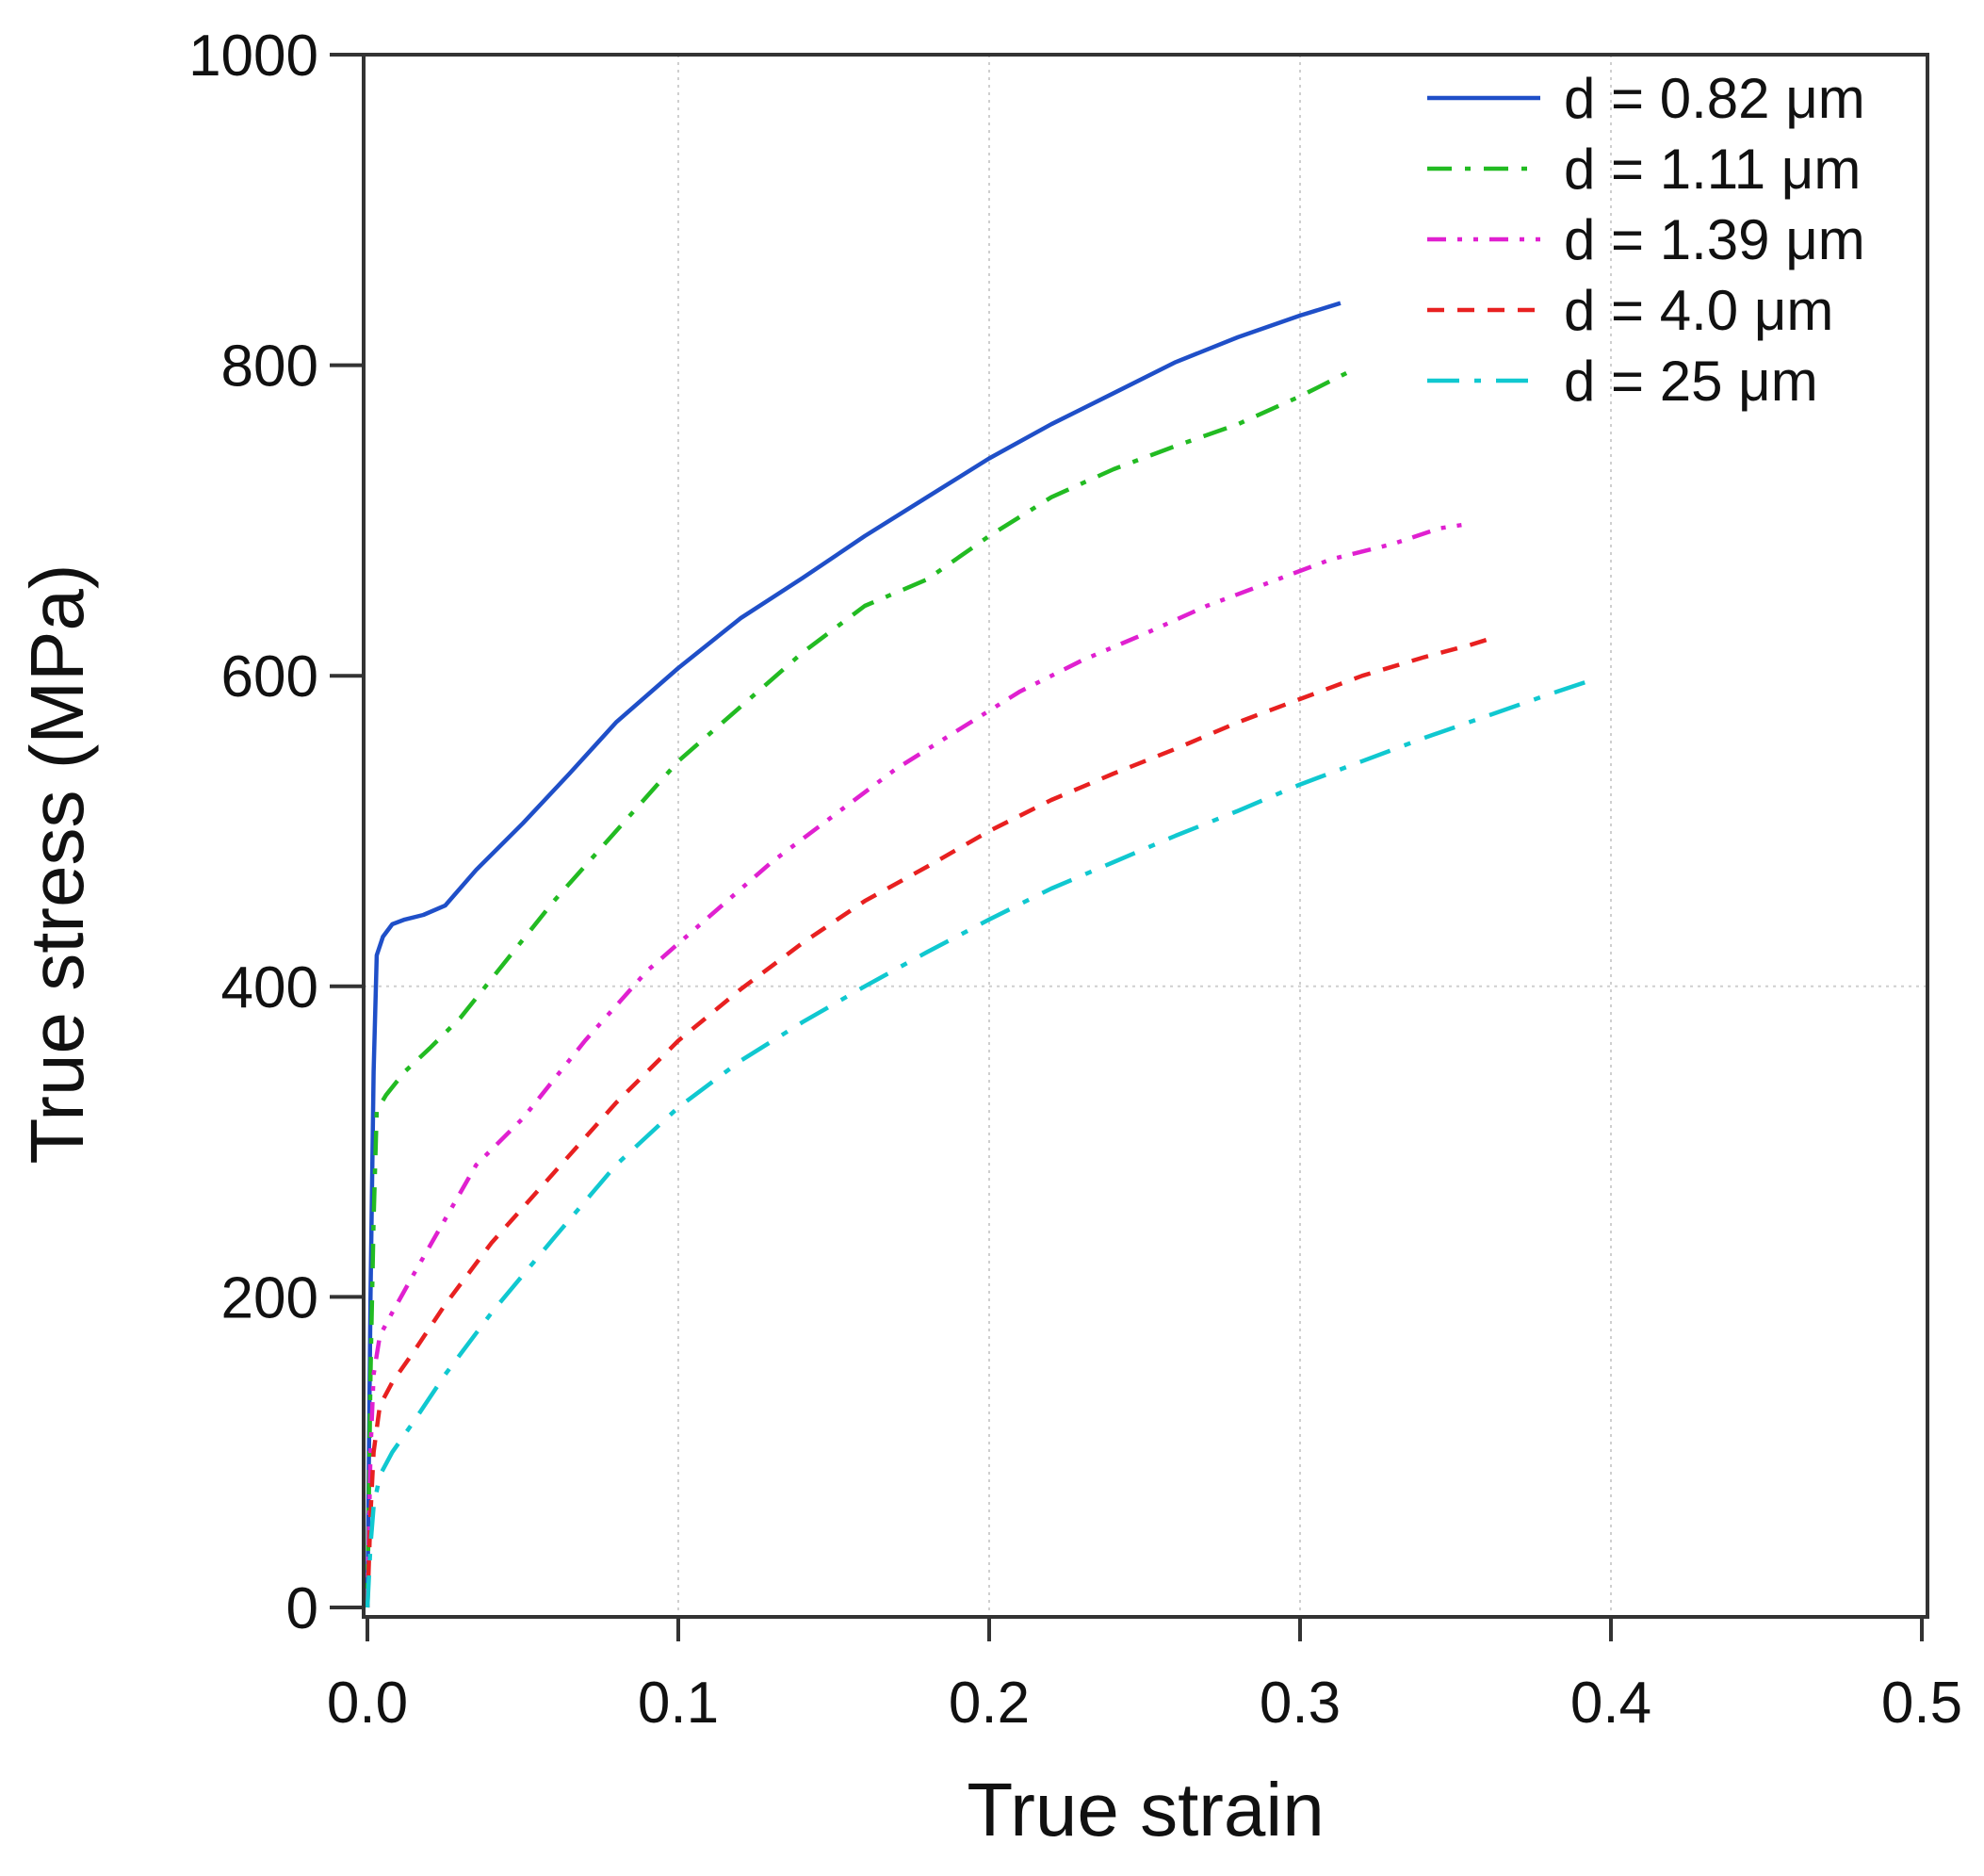 This screenshot has height=1876, width=1984. What do you see at coordinates (1610, 1703) in the screenshot?
I see `x-tick-label: 0.4` at bounding box center [1610, 1703].